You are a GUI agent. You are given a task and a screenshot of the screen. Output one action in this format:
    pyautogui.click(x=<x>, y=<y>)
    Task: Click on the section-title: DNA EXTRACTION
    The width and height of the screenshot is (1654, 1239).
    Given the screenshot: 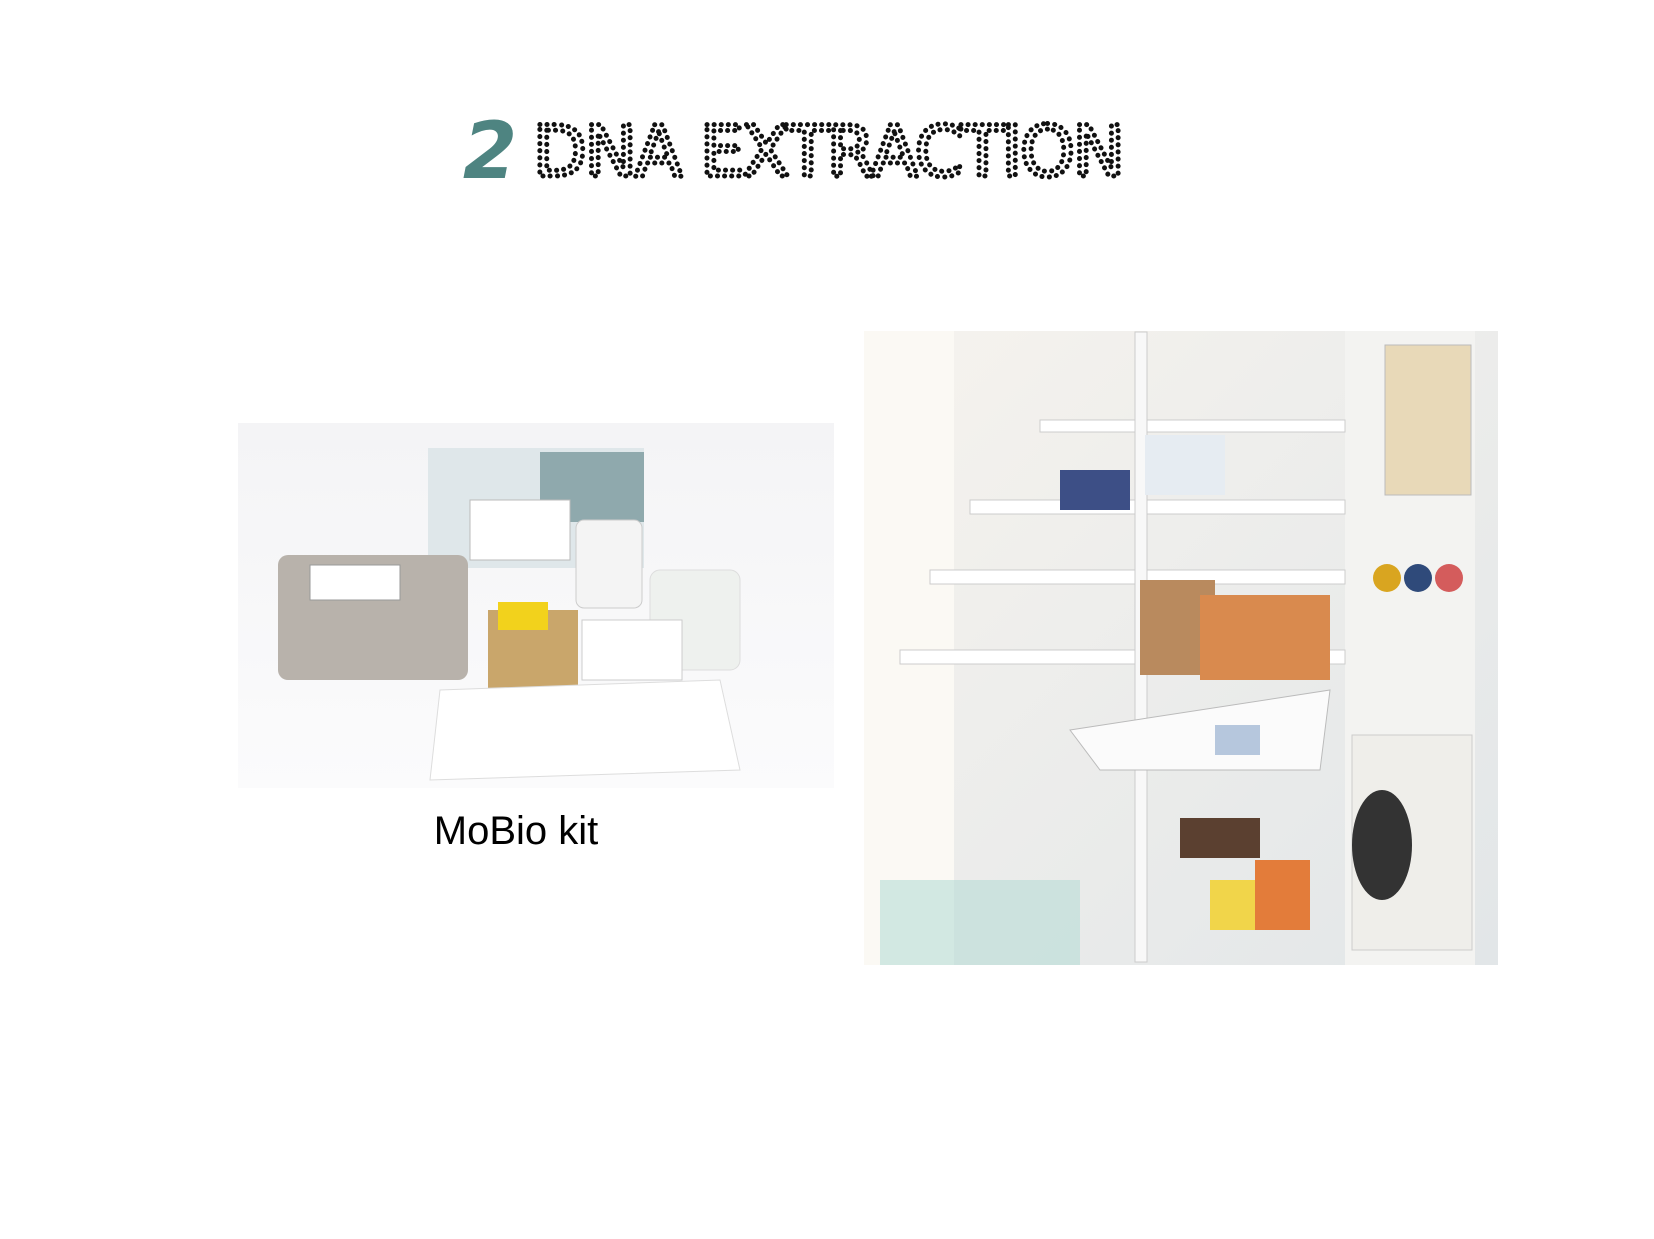 What is the action you would take?
    pyautogui.click(x=830, y=152)
    